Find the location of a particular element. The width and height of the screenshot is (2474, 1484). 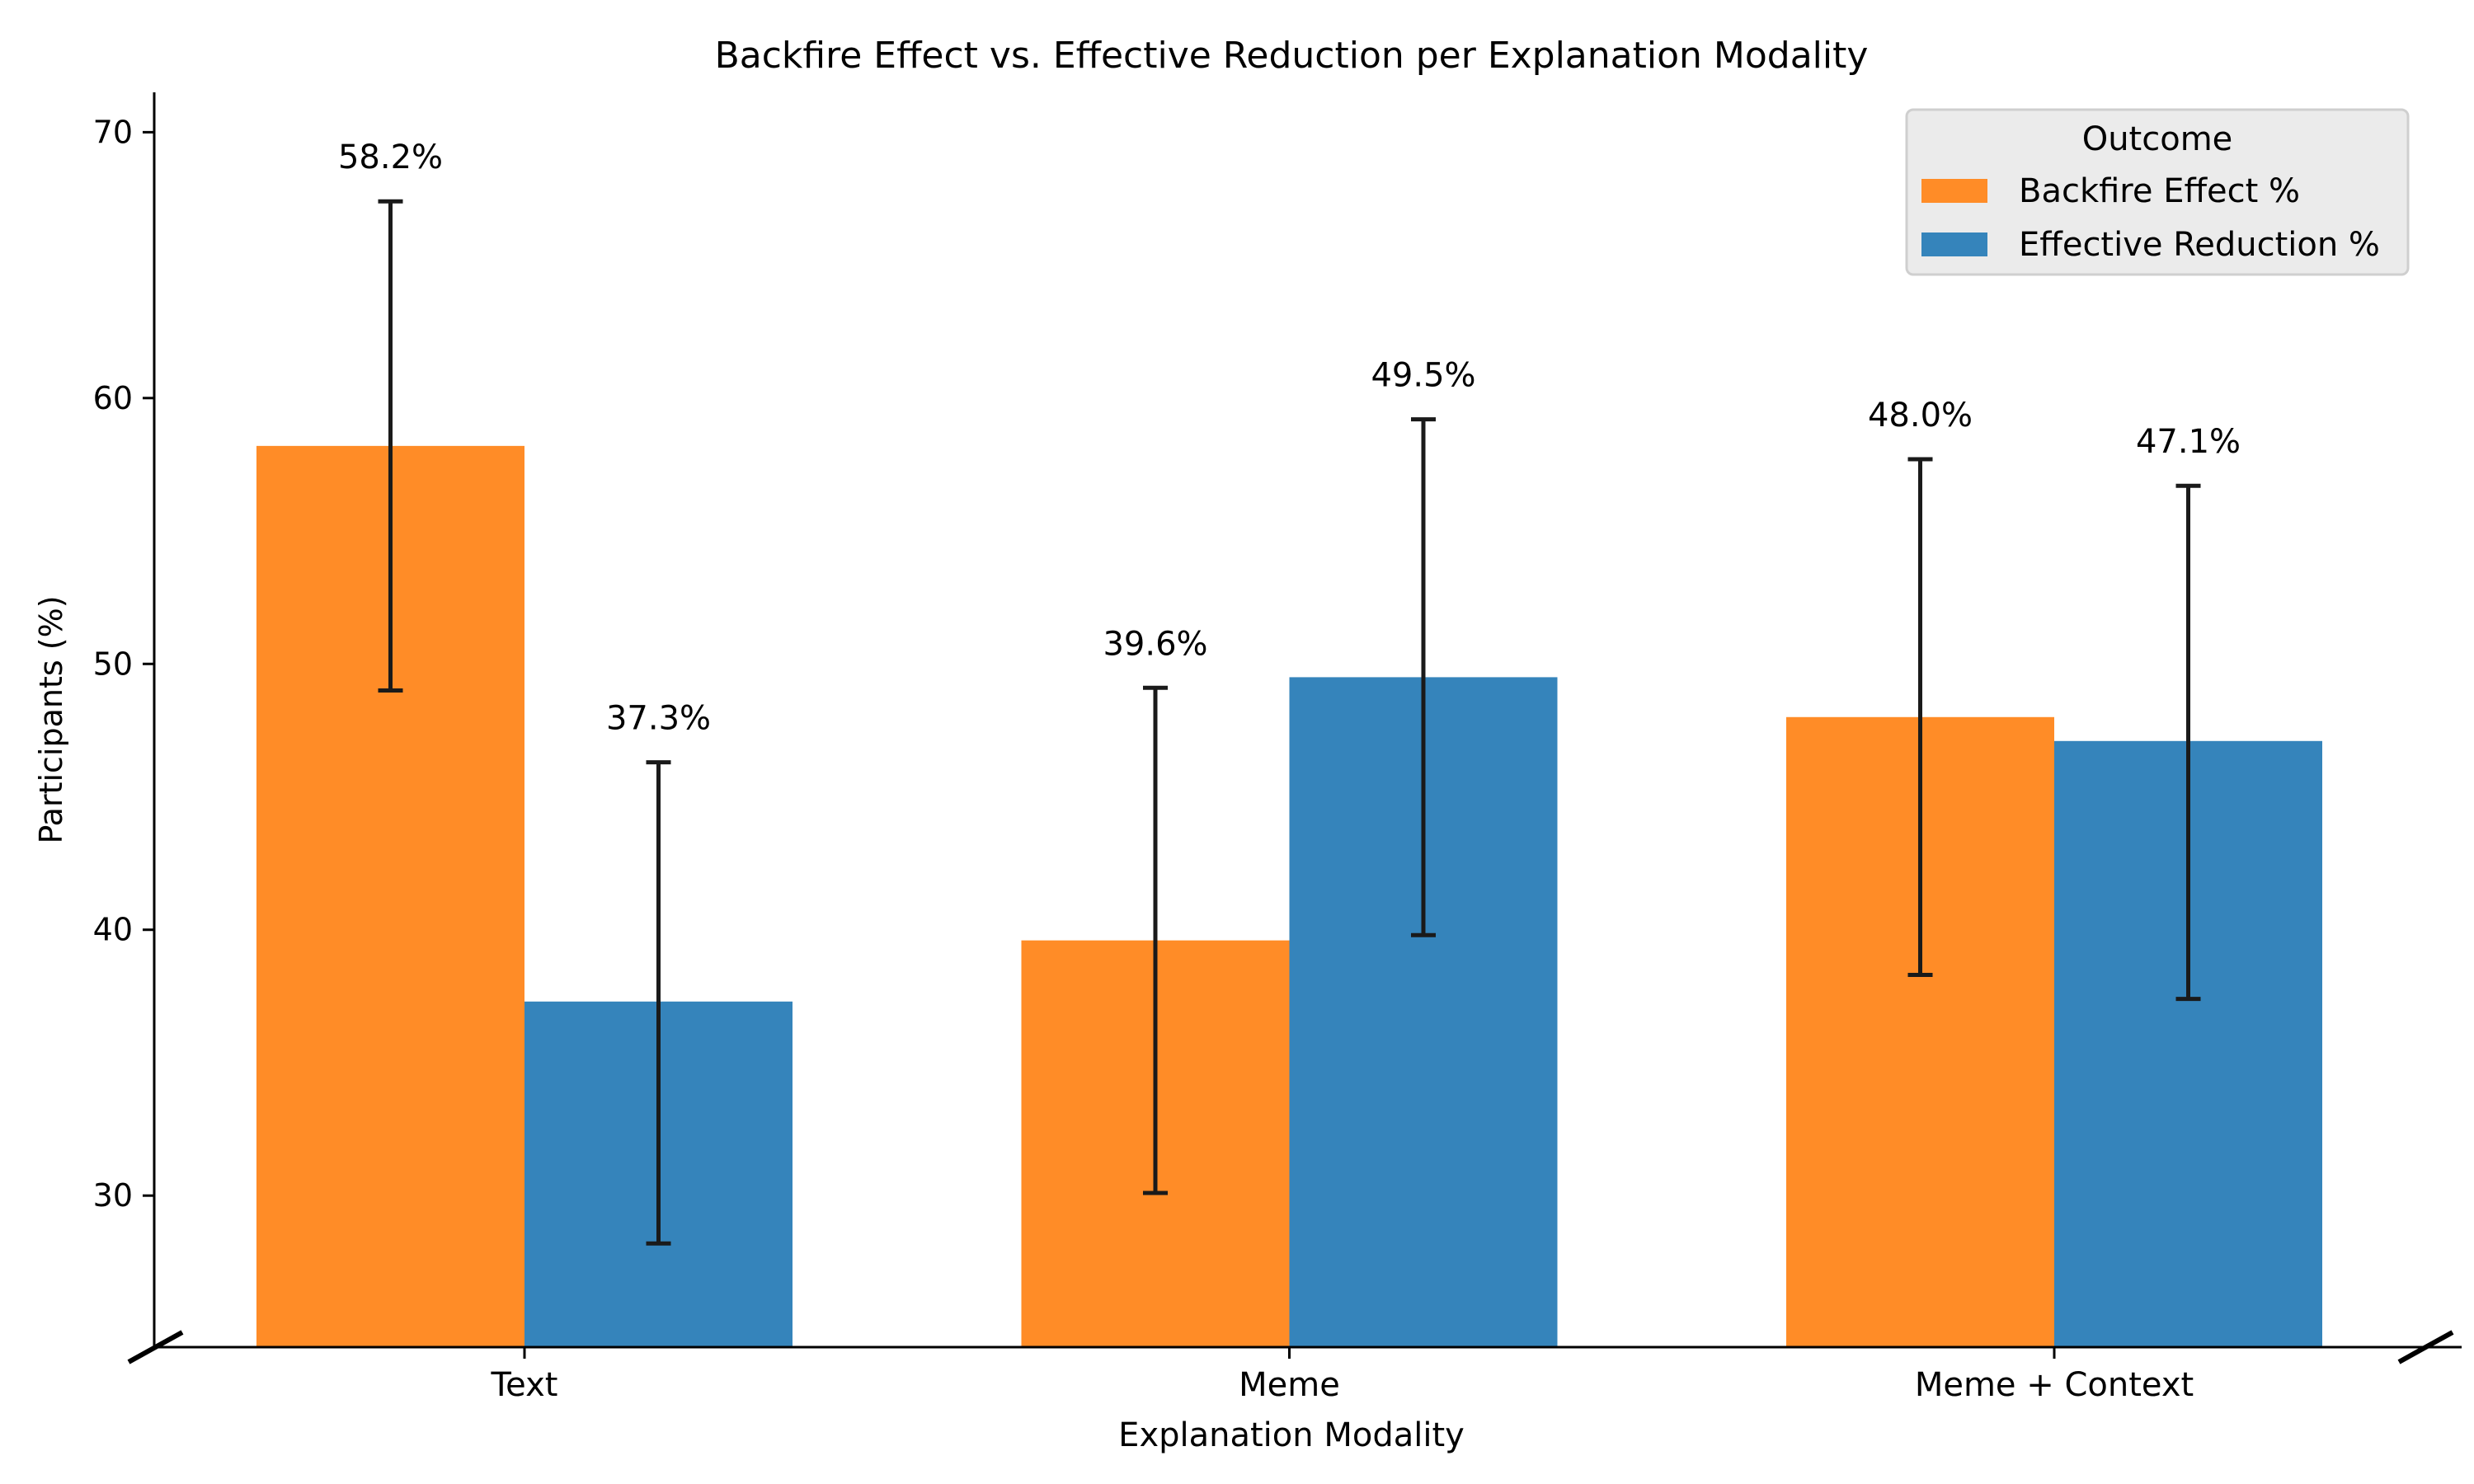

x-axis: Text Meme Meme + Context is located at coordinates (1294, 1367).